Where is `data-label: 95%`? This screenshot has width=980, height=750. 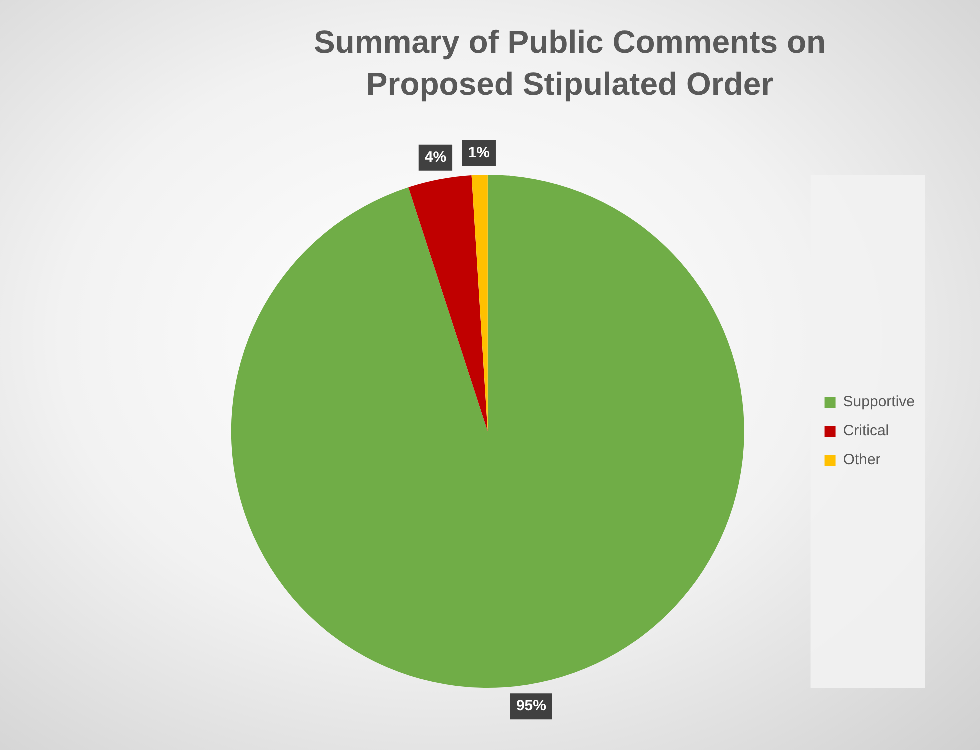 data-label: 95% is located at coordinates (531, 706).